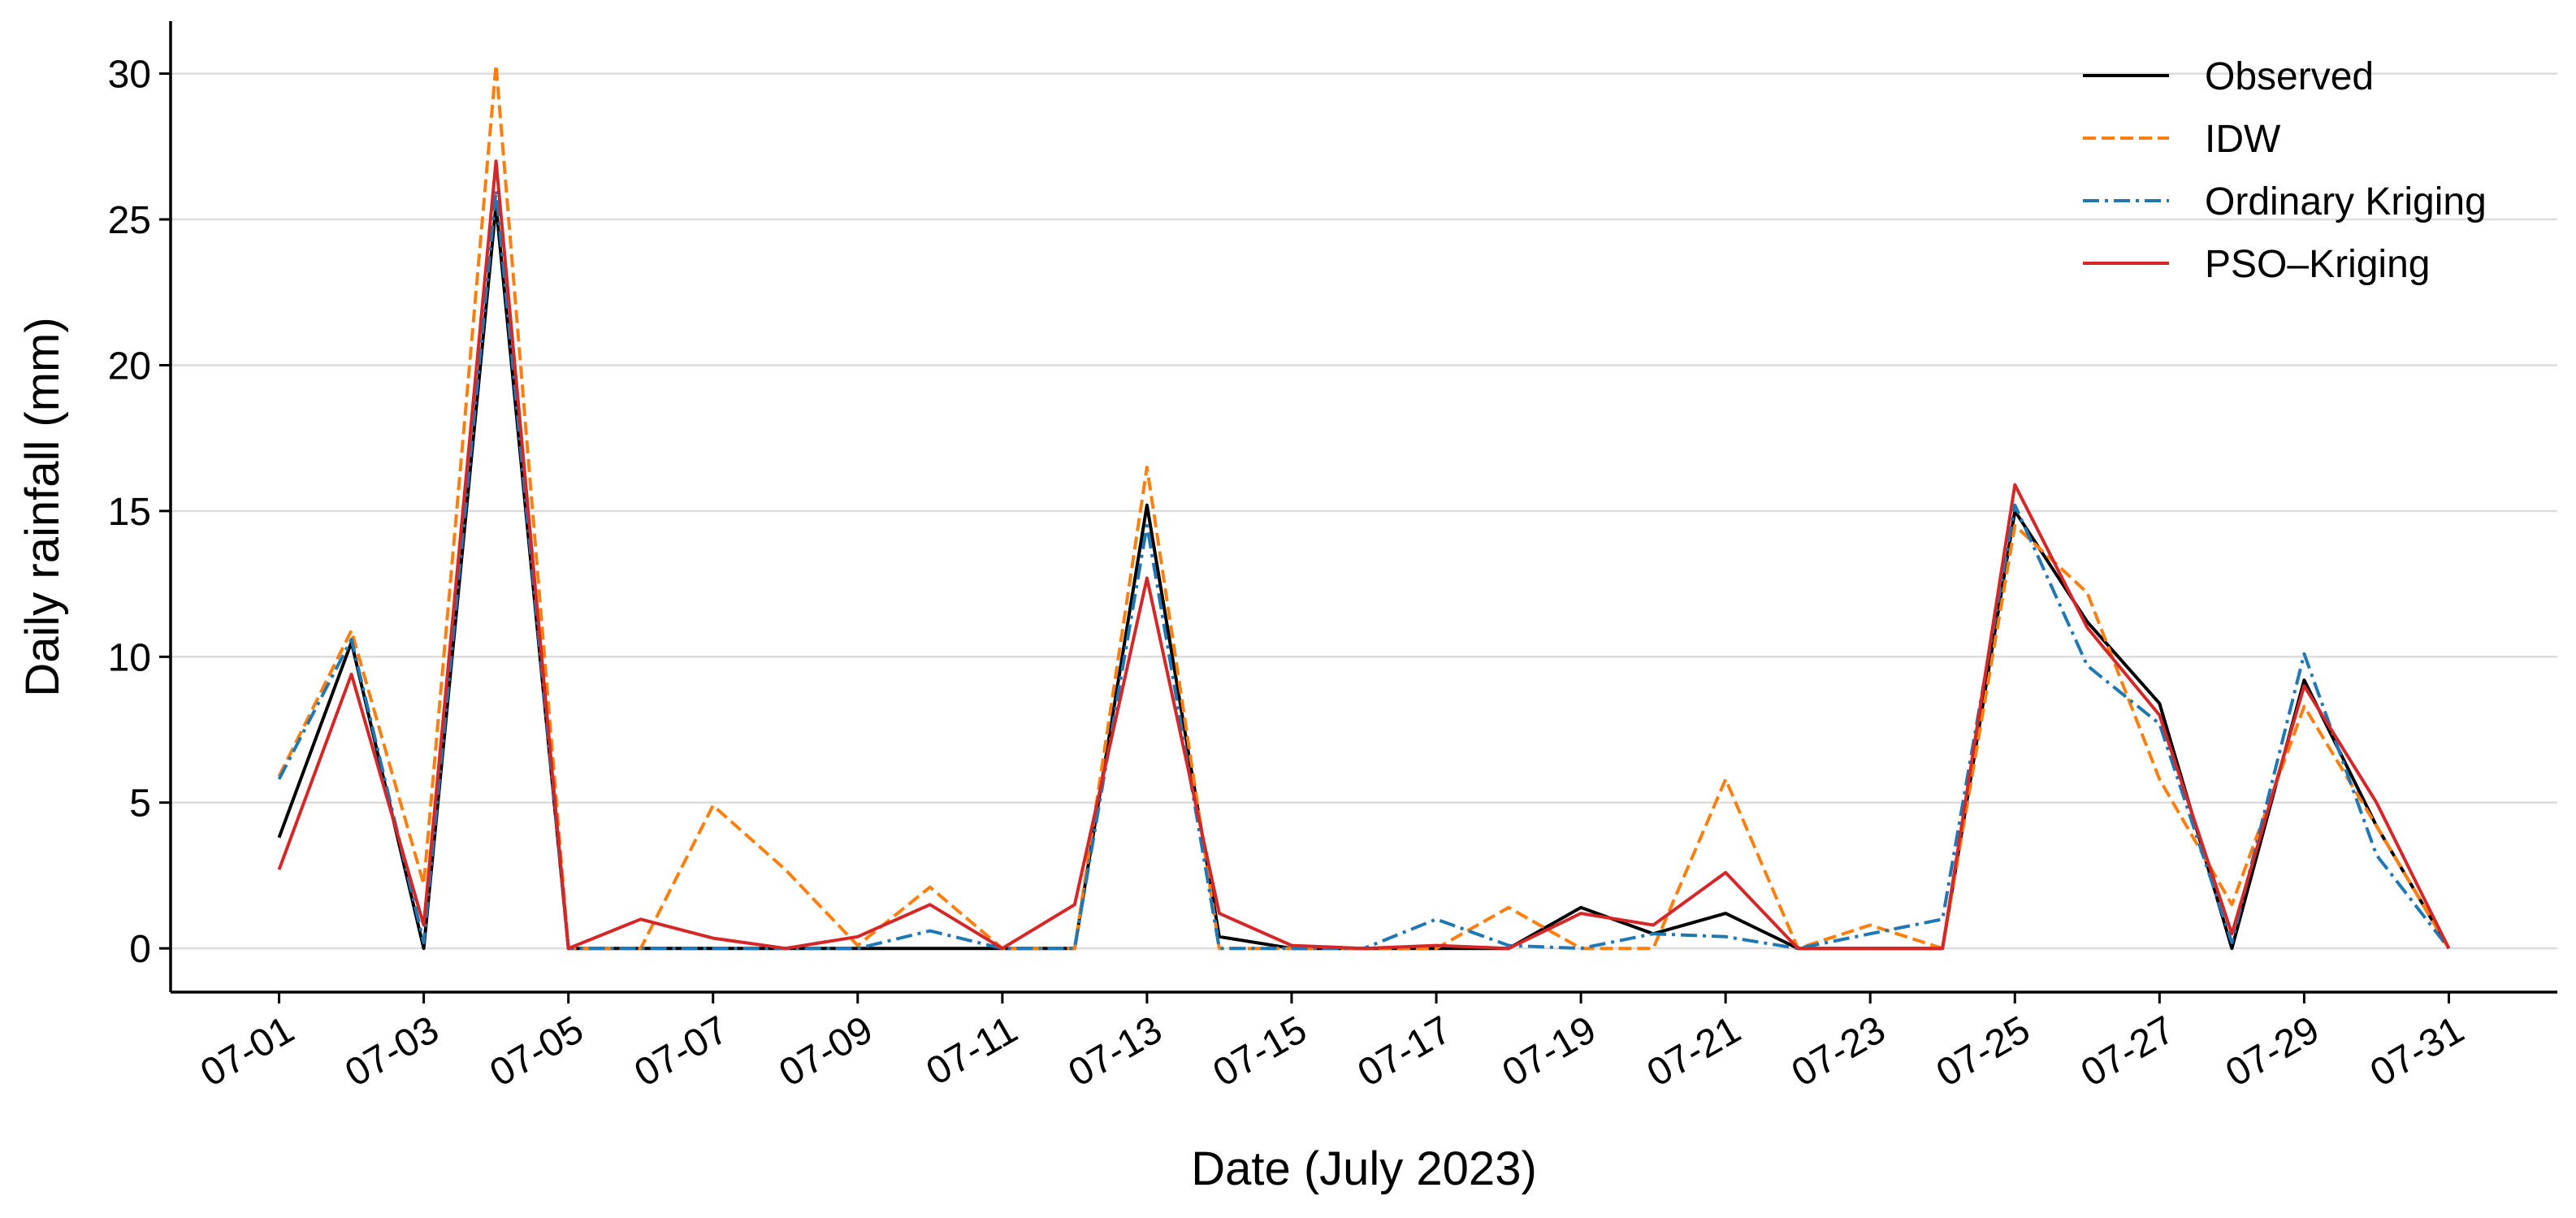  What do you see at coordinates (2243, 139) in the screenshot?
I see `legend-label: IDW` at bounding box center [2243, 139].